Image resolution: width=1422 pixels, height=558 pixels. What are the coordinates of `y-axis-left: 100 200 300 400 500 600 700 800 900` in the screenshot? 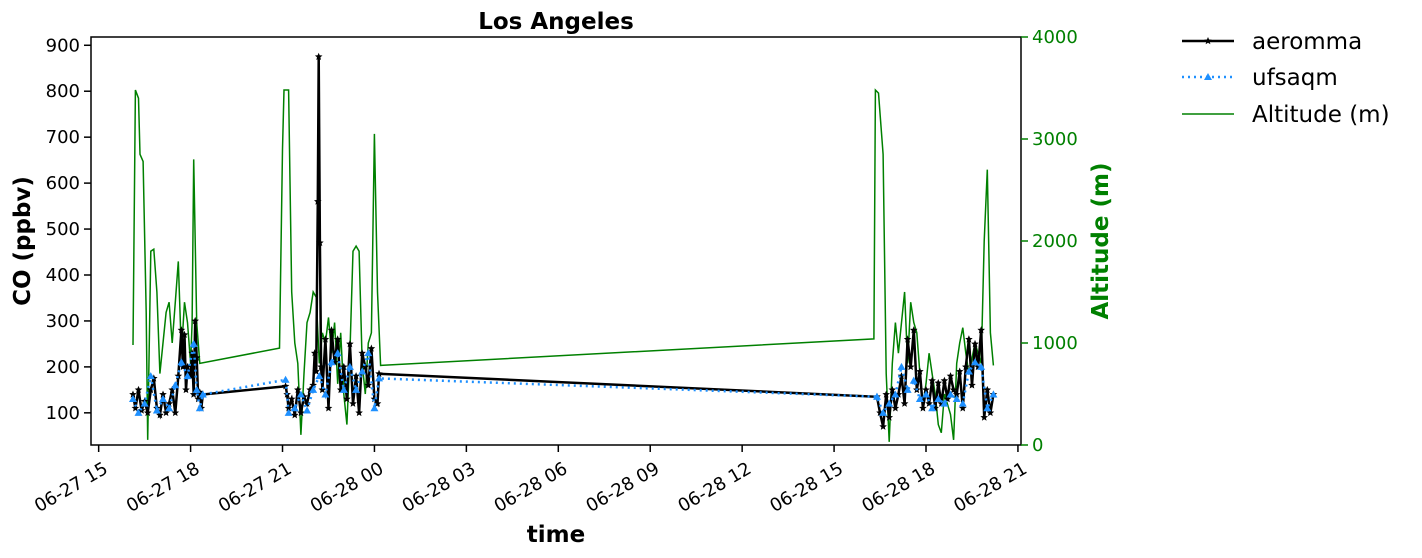 It's located at (68, 229).